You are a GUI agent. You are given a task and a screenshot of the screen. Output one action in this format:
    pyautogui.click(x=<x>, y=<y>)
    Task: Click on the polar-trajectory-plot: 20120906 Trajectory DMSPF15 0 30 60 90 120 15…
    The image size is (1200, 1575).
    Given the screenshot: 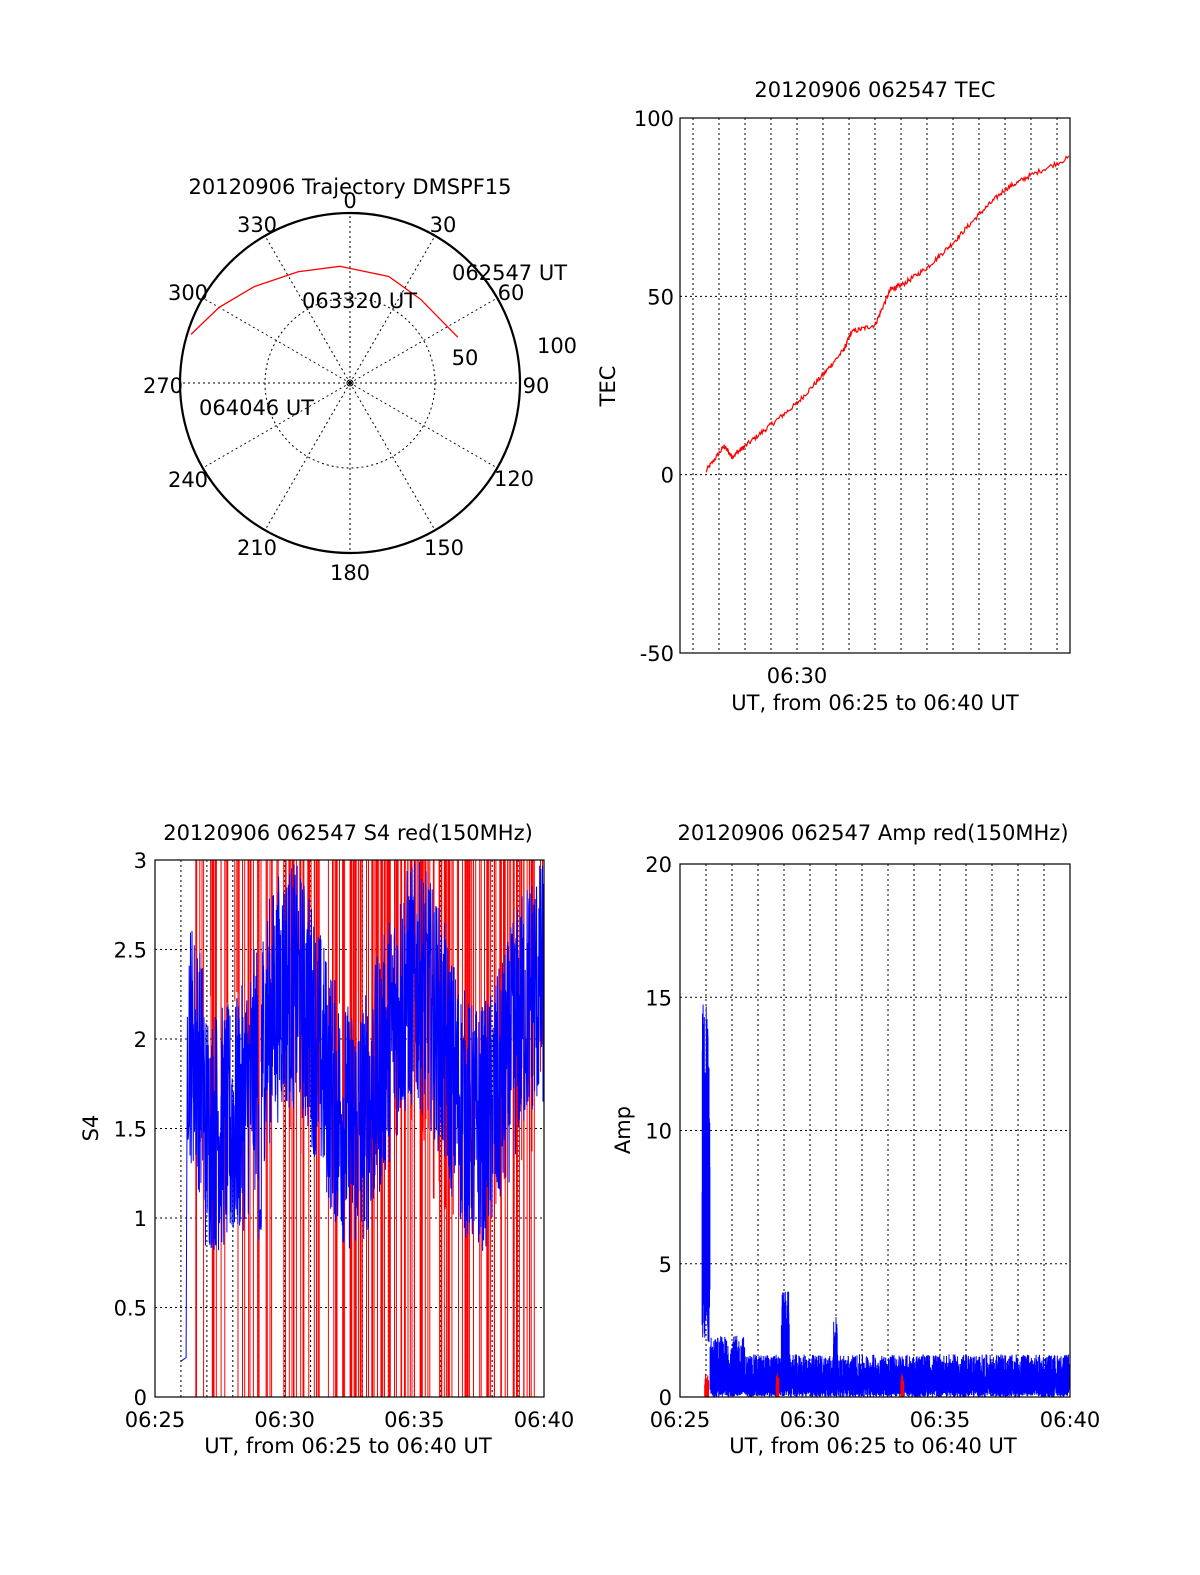 What is the action you would take?
    pyautogui.click(x=360, y=380)
    